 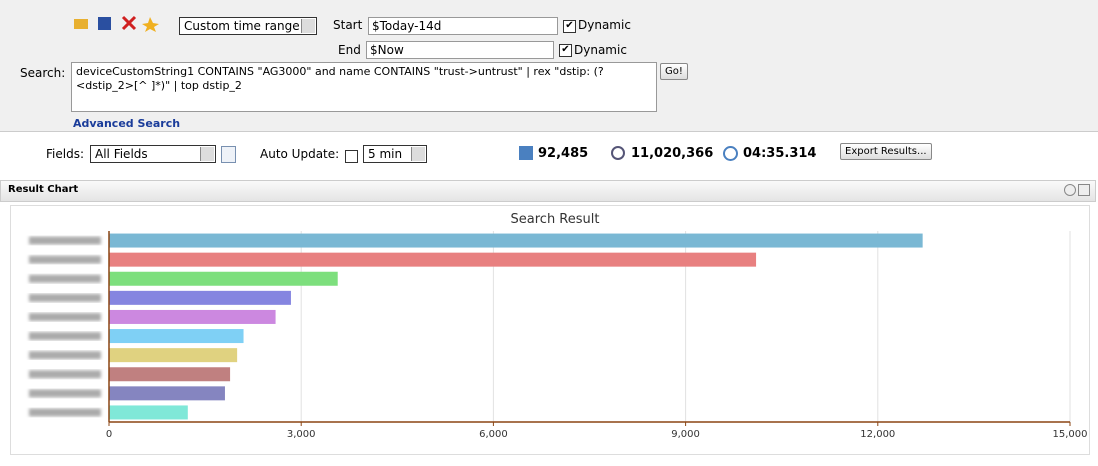 I want to click on elapsed-icon, so click(x=730, y=153).